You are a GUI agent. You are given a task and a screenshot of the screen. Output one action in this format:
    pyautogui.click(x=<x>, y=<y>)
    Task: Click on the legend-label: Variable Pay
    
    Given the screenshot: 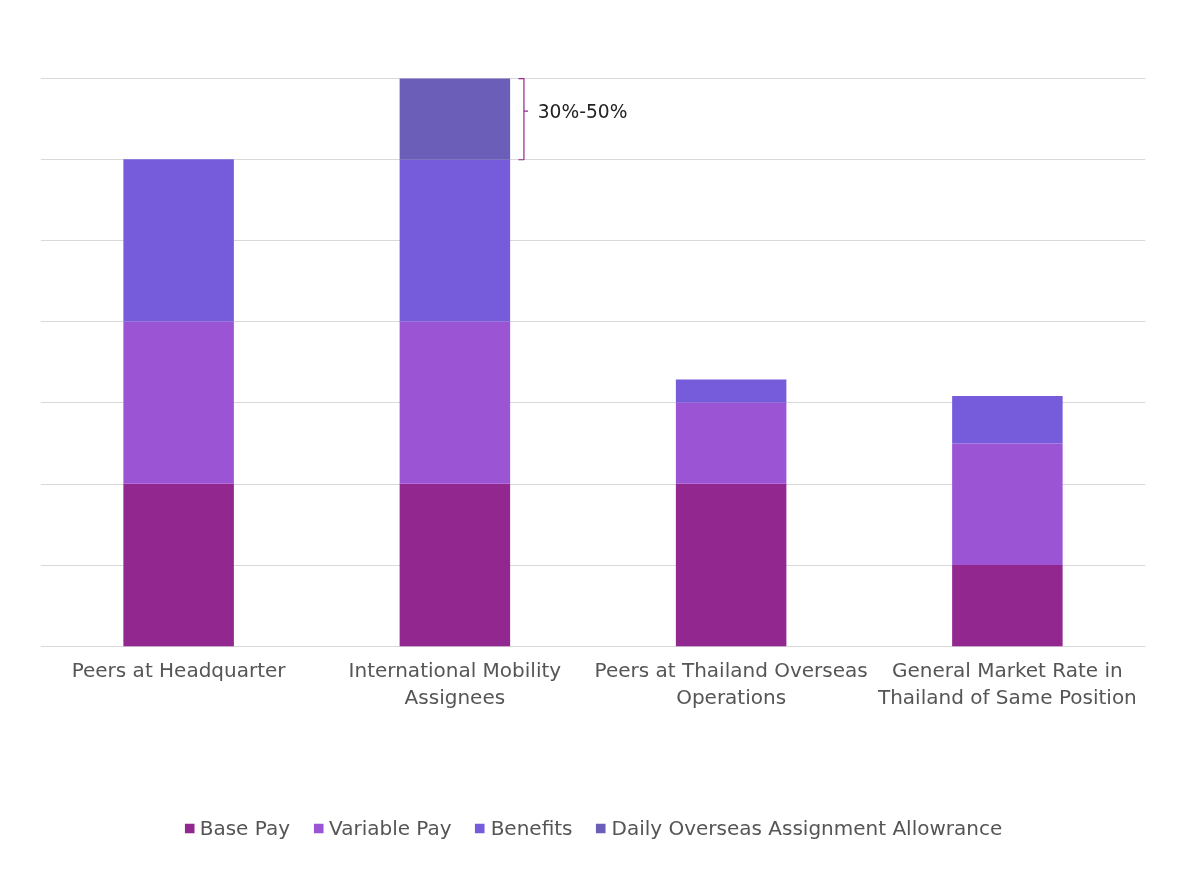 What is the action you would take?
    pyautogui.click(x=390, y=828)
    